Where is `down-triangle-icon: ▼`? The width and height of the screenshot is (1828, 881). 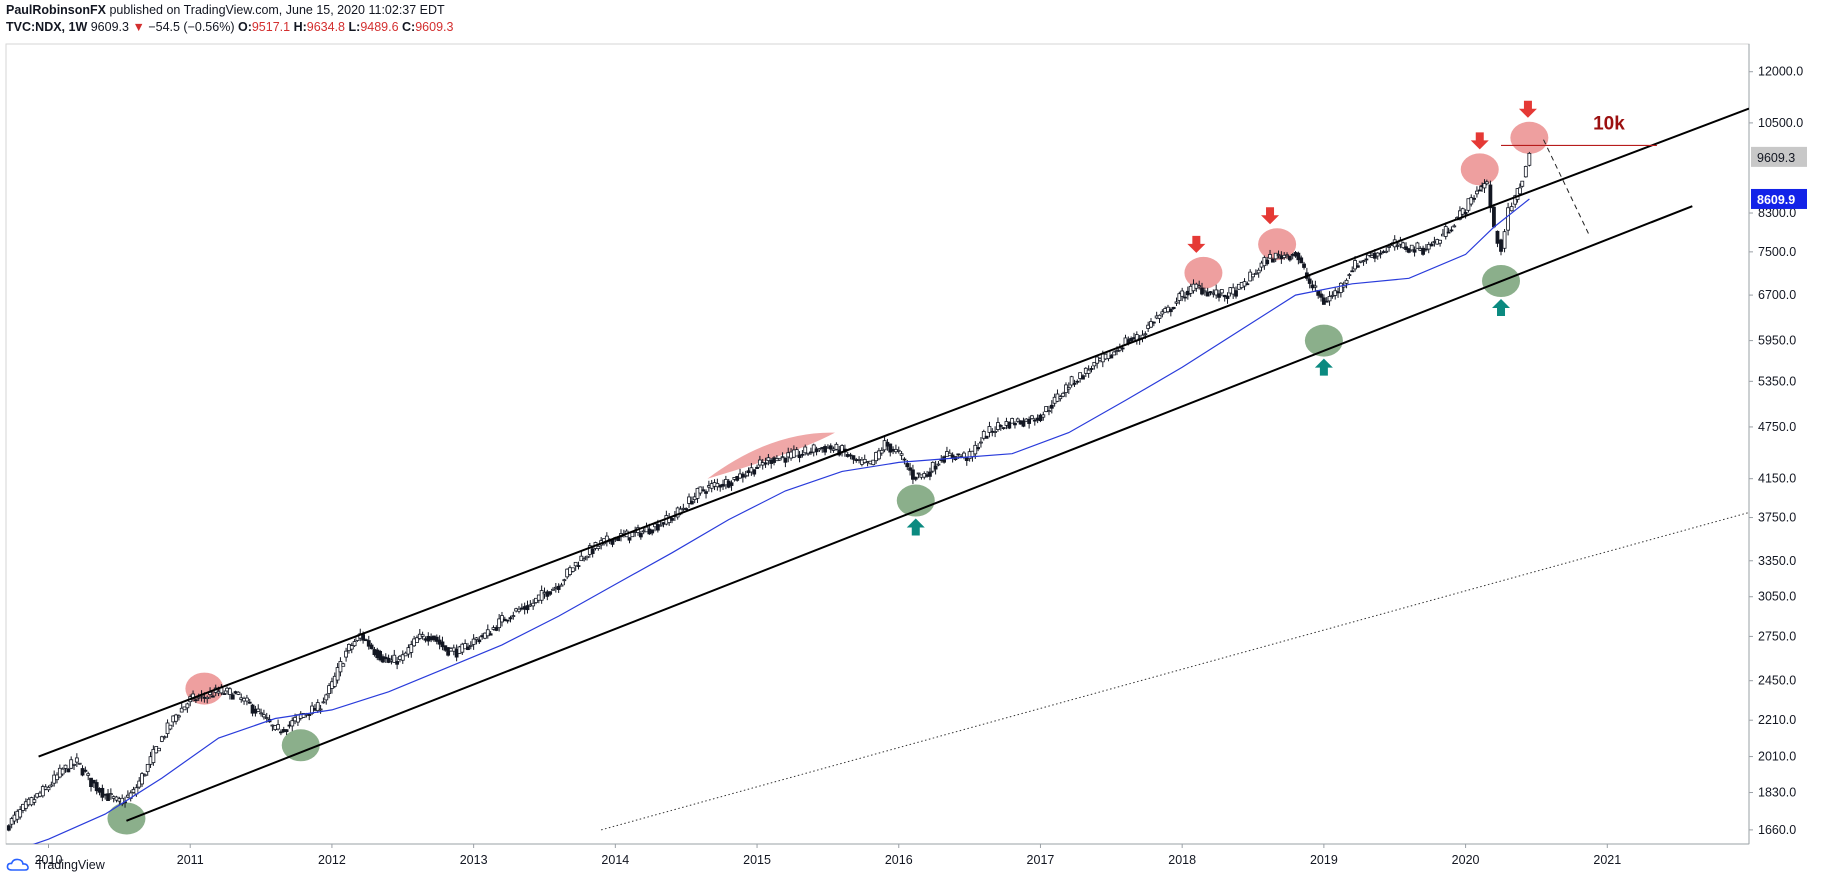 down-triangle-icon: ▼ is located at coordinates (138, 27).